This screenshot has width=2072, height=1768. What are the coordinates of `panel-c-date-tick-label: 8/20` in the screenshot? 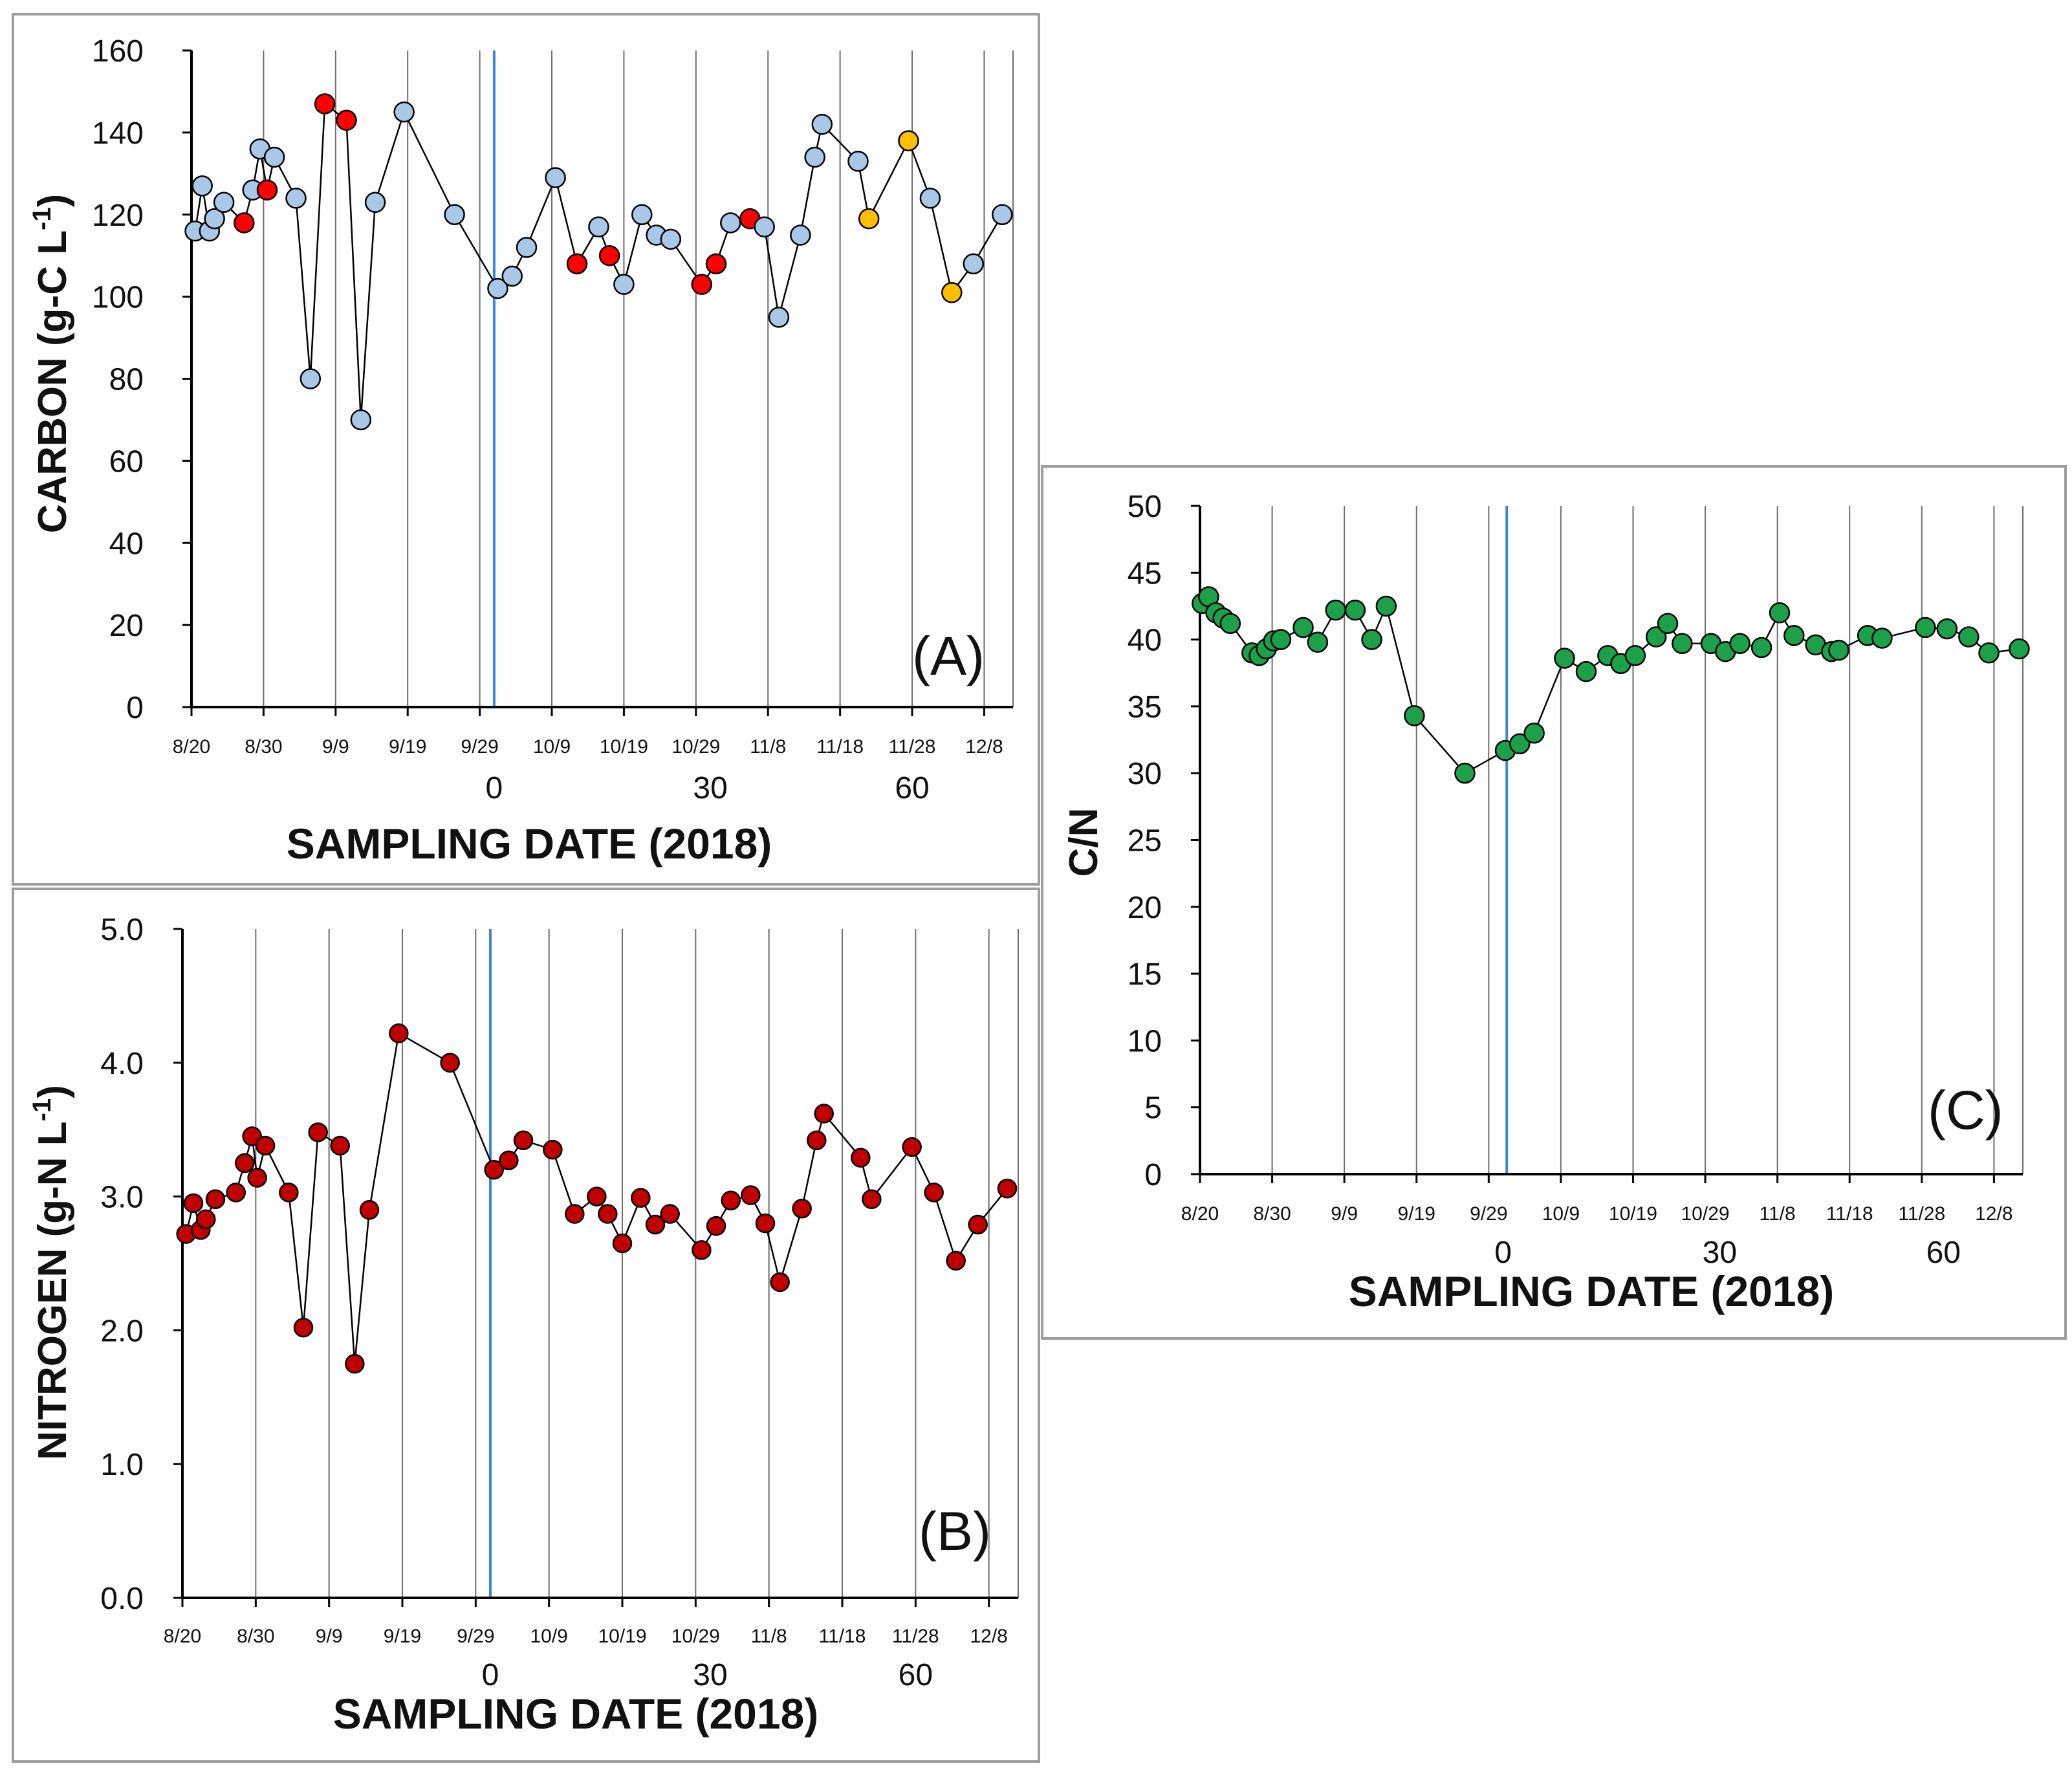 It's located at (1200, 1214).